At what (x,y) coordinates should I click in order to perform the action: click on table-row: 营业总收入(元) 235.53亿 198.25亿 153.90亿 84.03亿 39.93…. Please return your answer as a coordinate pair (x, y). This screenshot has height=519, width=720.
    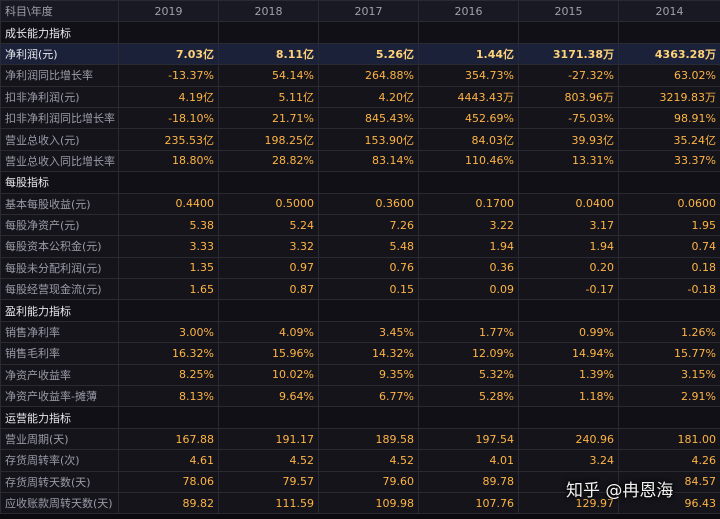
    Looking at the image, I should click on (360, 139).